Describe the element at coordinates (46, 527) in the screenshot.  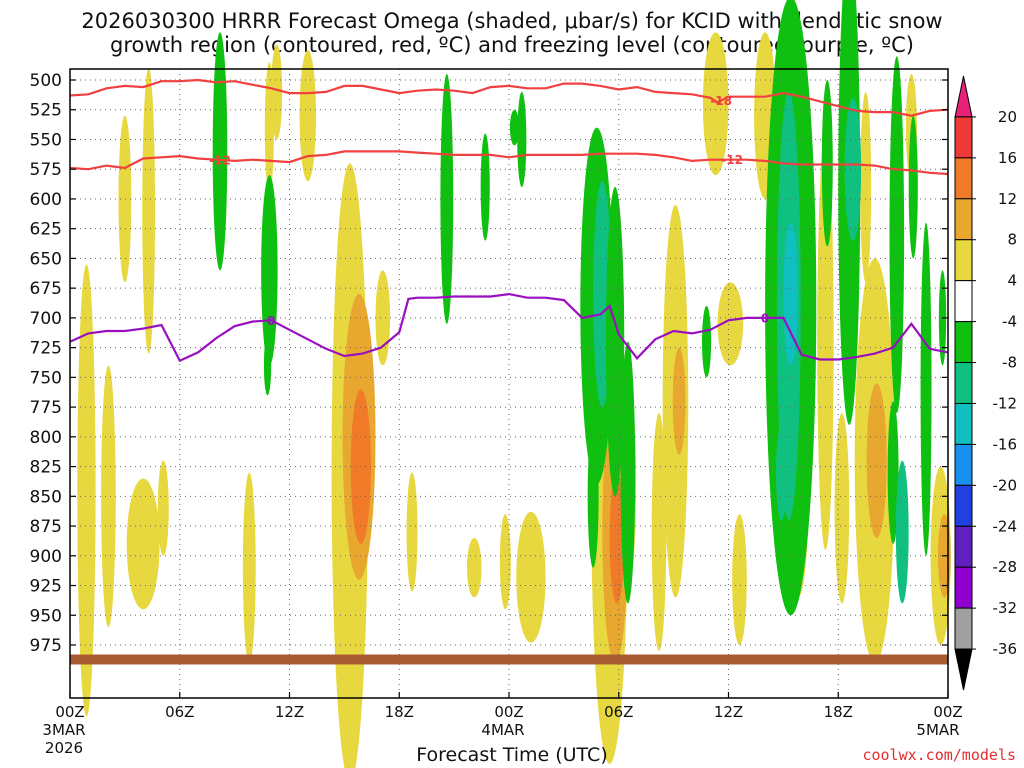
I see `y-tick-label: 875` at that location.